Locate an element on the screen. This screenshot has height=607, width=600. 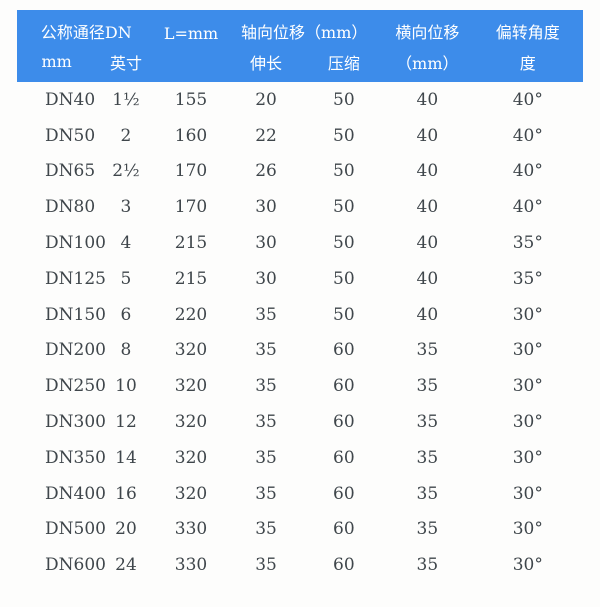
table-row: DN80 3 170 30 50 40 40° is located at coordinates (300, 207).